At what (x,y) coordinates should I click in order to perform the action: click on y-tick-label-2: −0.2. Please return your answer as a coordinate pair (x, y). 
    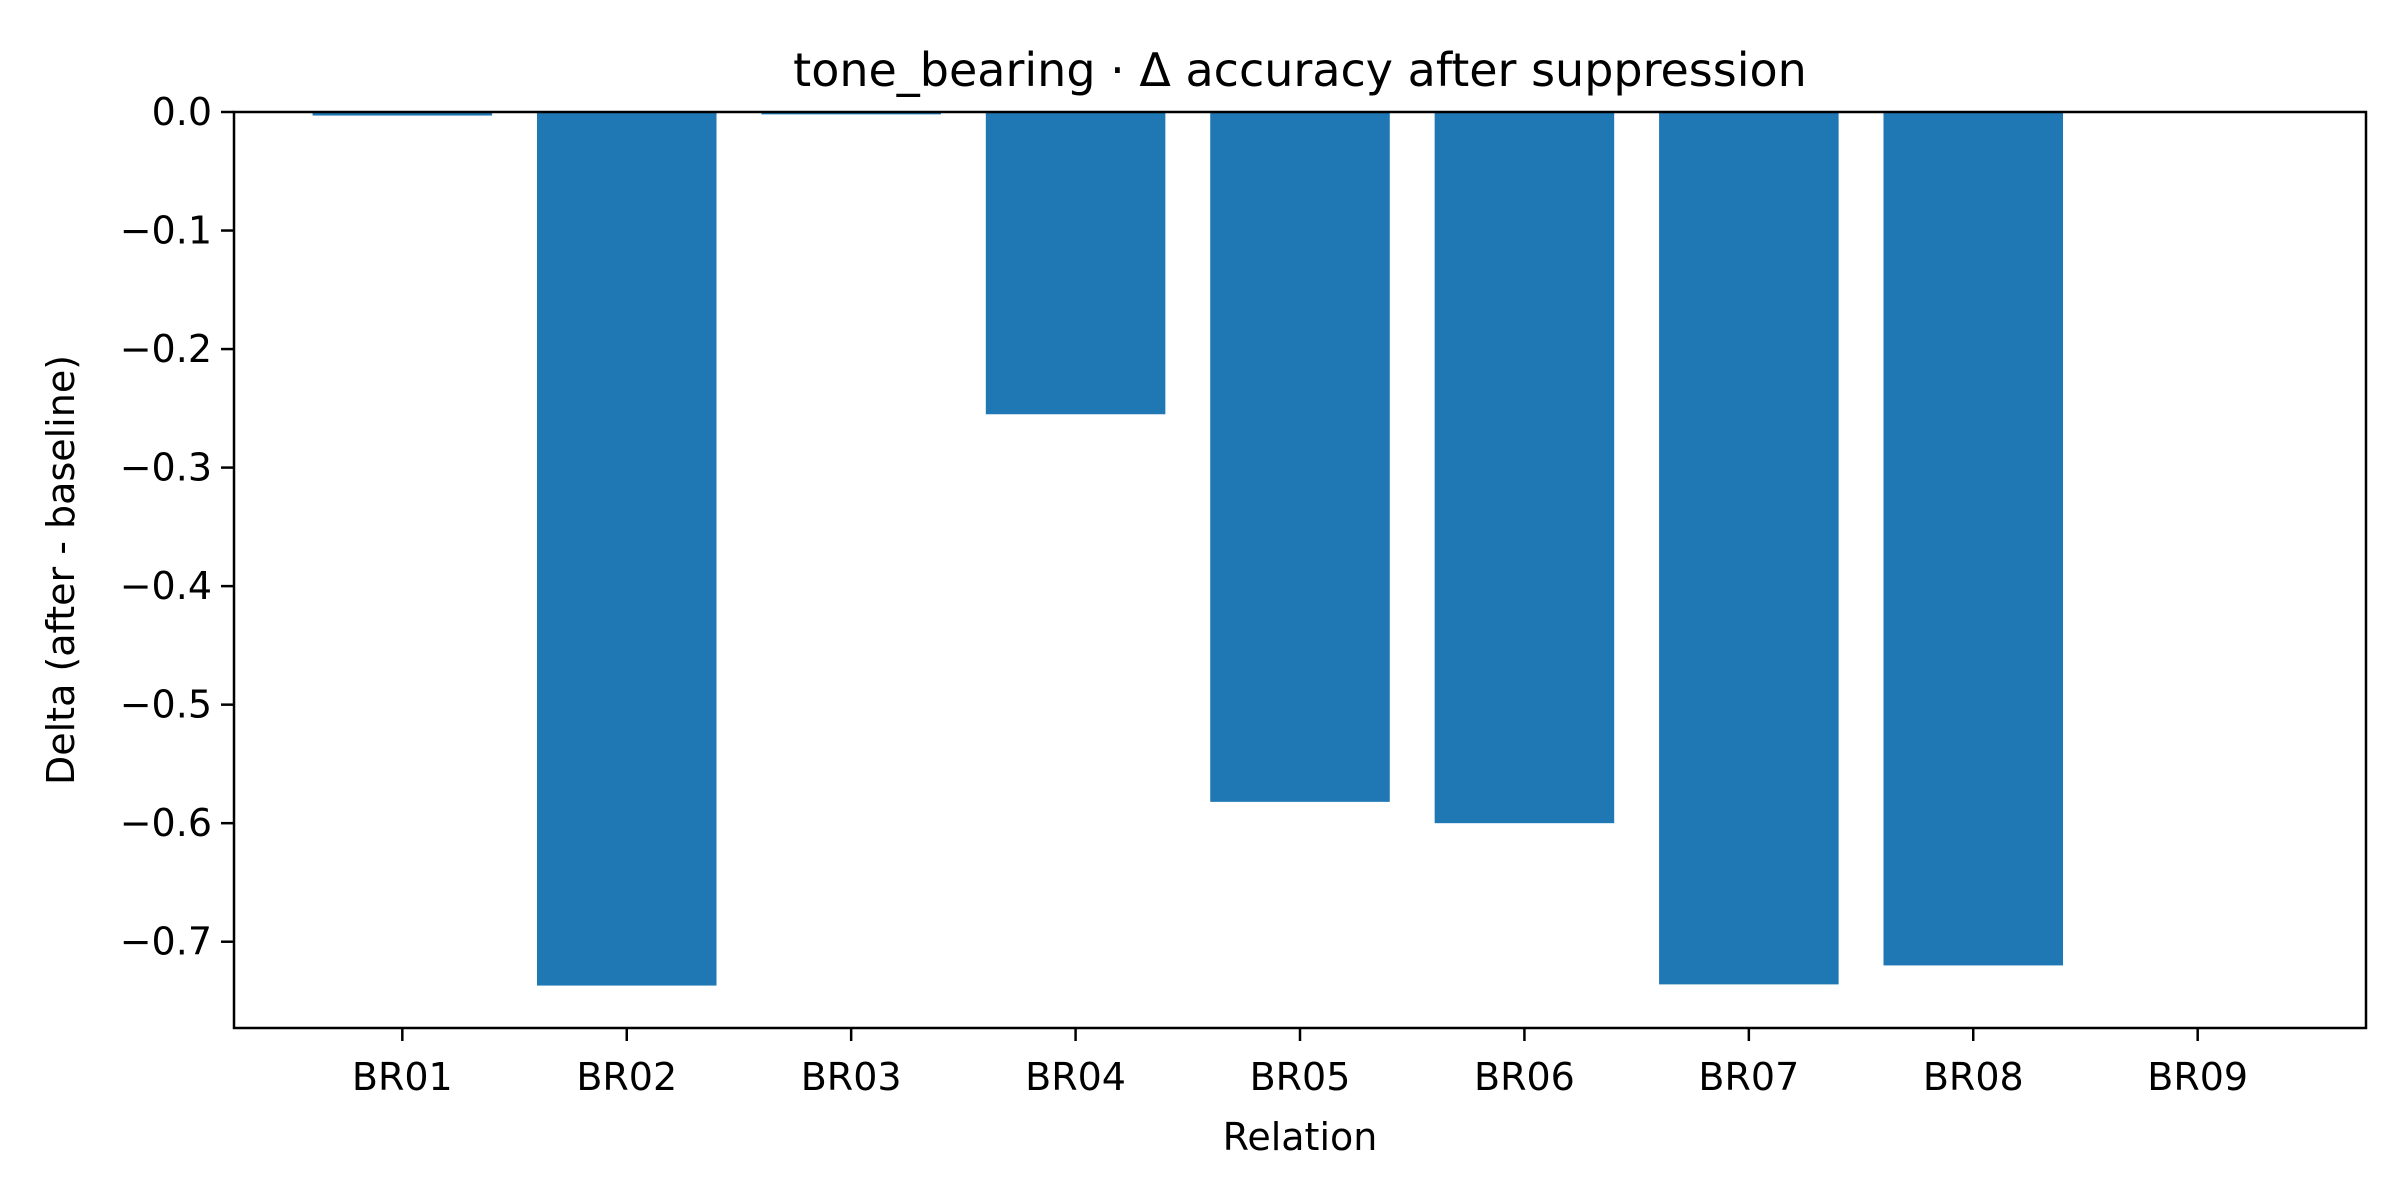
    Looking at the image, I should click on (166, 349).